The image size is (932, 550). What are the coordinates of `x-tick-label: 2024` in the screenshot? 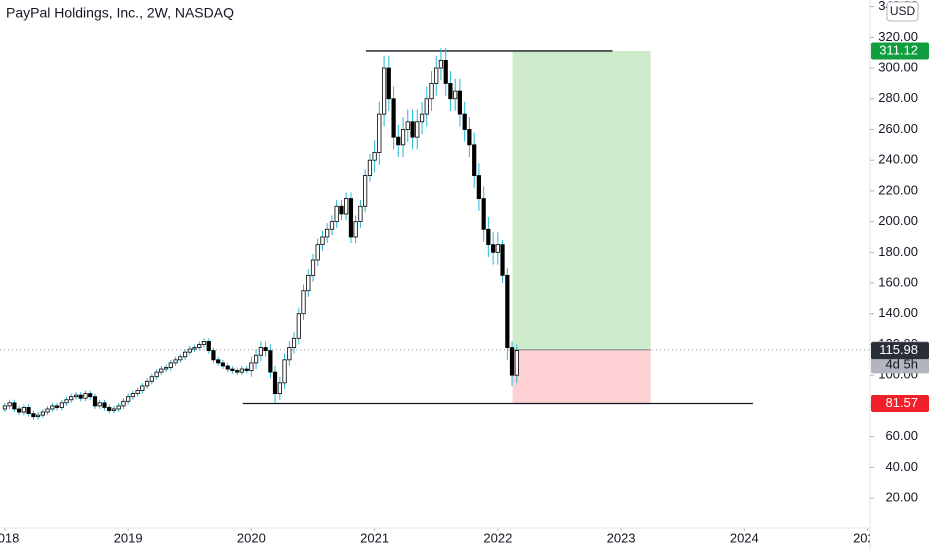 It's located at (744, 537).